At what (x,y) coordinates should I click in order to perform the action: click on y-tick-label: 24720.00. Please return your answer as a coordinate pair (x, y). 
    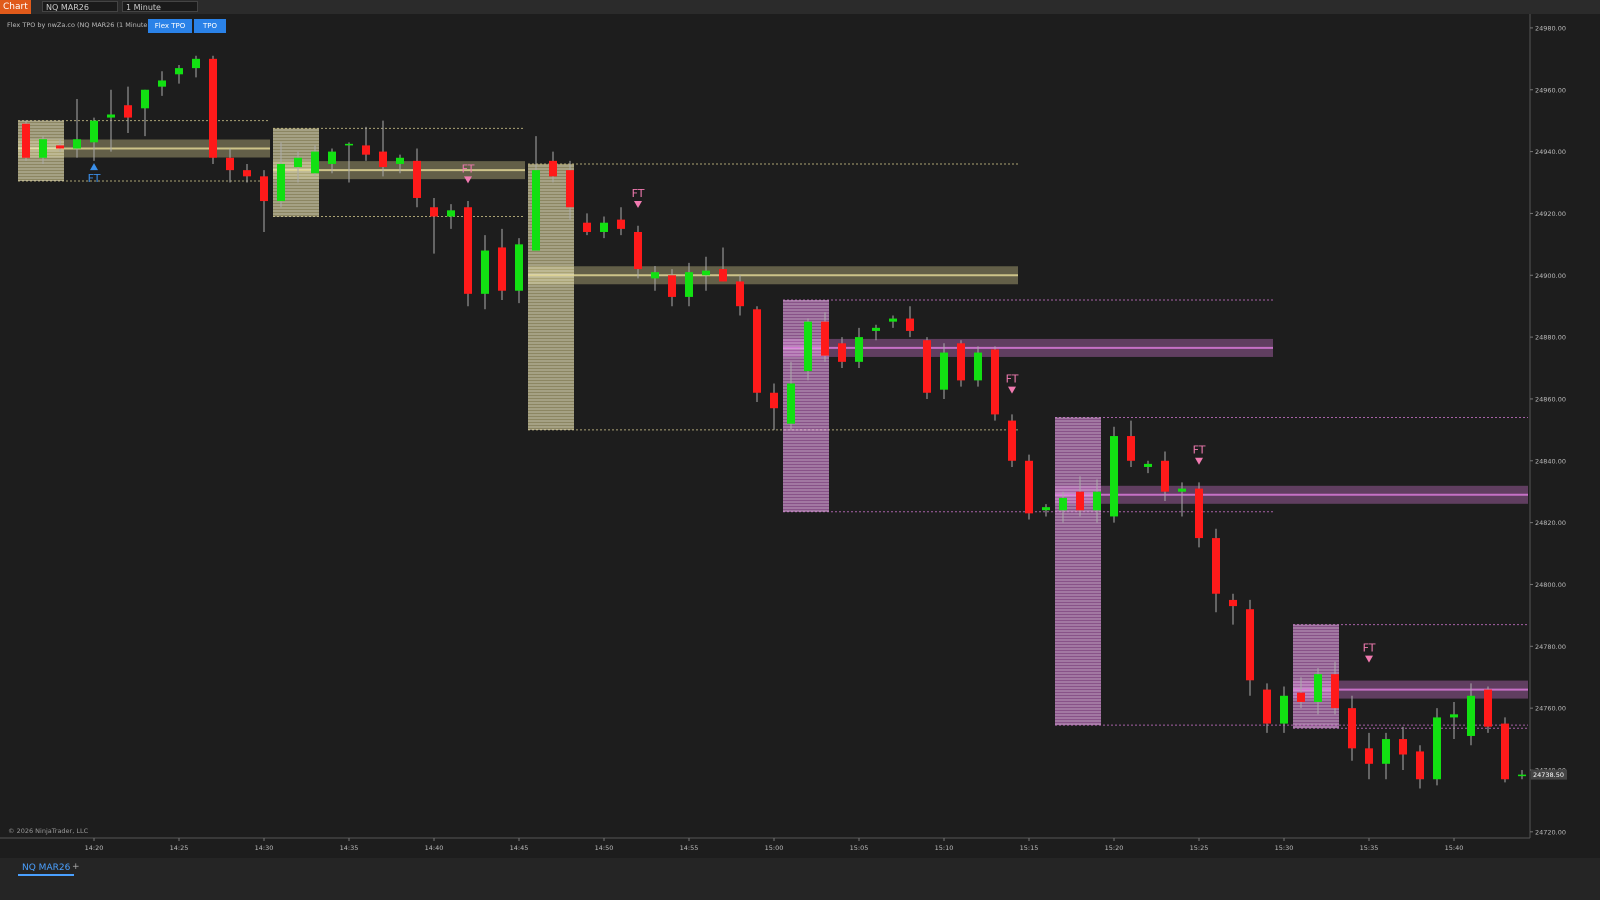
    Looking at the image, I should click on (1550, 832).